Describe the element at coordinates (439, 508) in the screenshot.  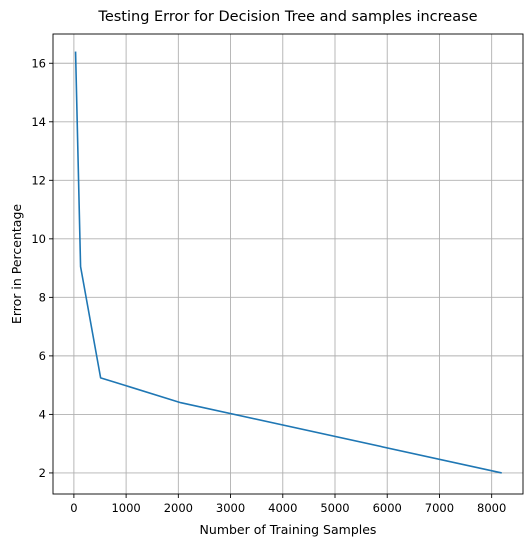
I see `x-tick-label: 7000` at that location.